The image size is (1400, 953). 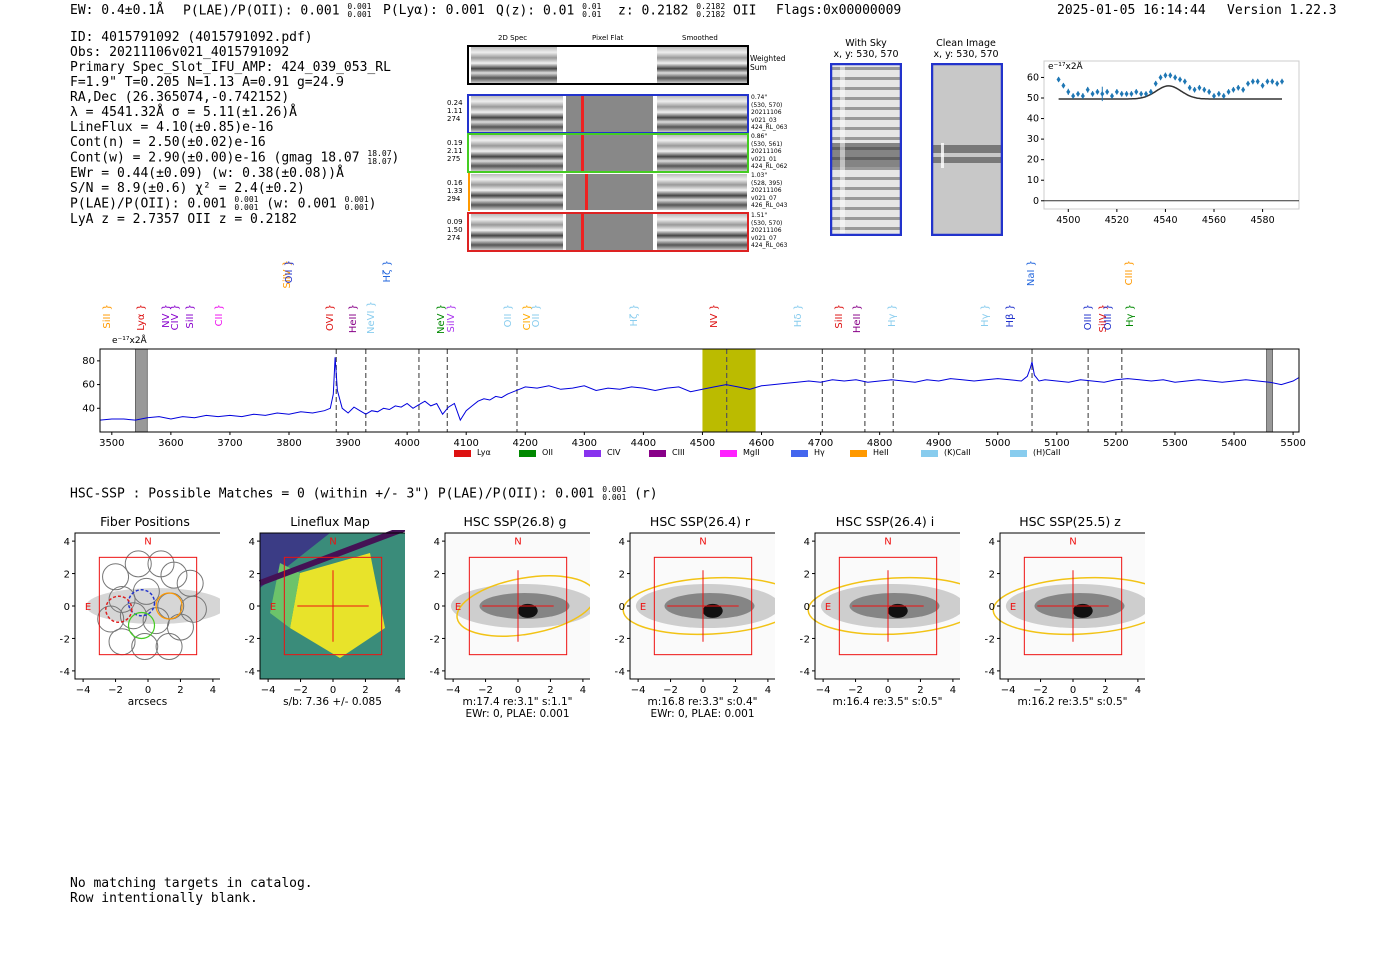 I want to click on spectrum-xtick-label: 3700, so click(x=229, y=443).